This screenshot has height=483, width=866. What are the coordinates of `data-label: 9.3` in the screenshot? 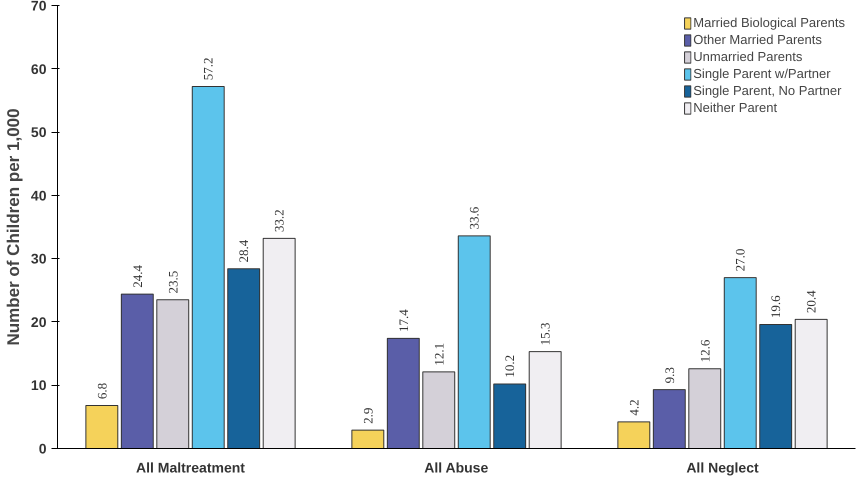 It's located at (669, 375).